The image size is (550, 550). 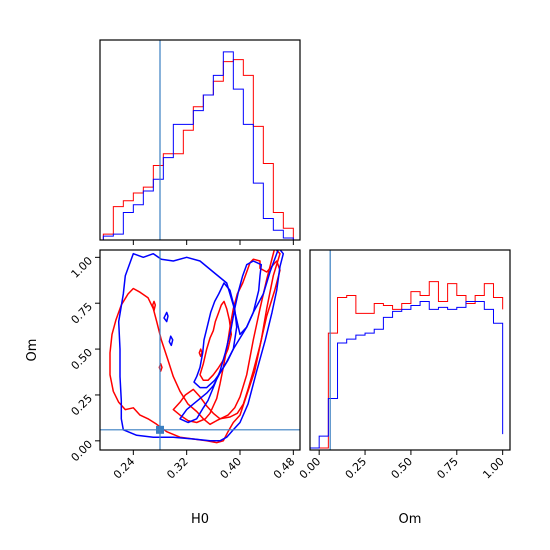 What do you see at coordinates (82, 451) in the screenshot?
I see `om-y-tick-label: 0.00` at bounding box center [82, 451].